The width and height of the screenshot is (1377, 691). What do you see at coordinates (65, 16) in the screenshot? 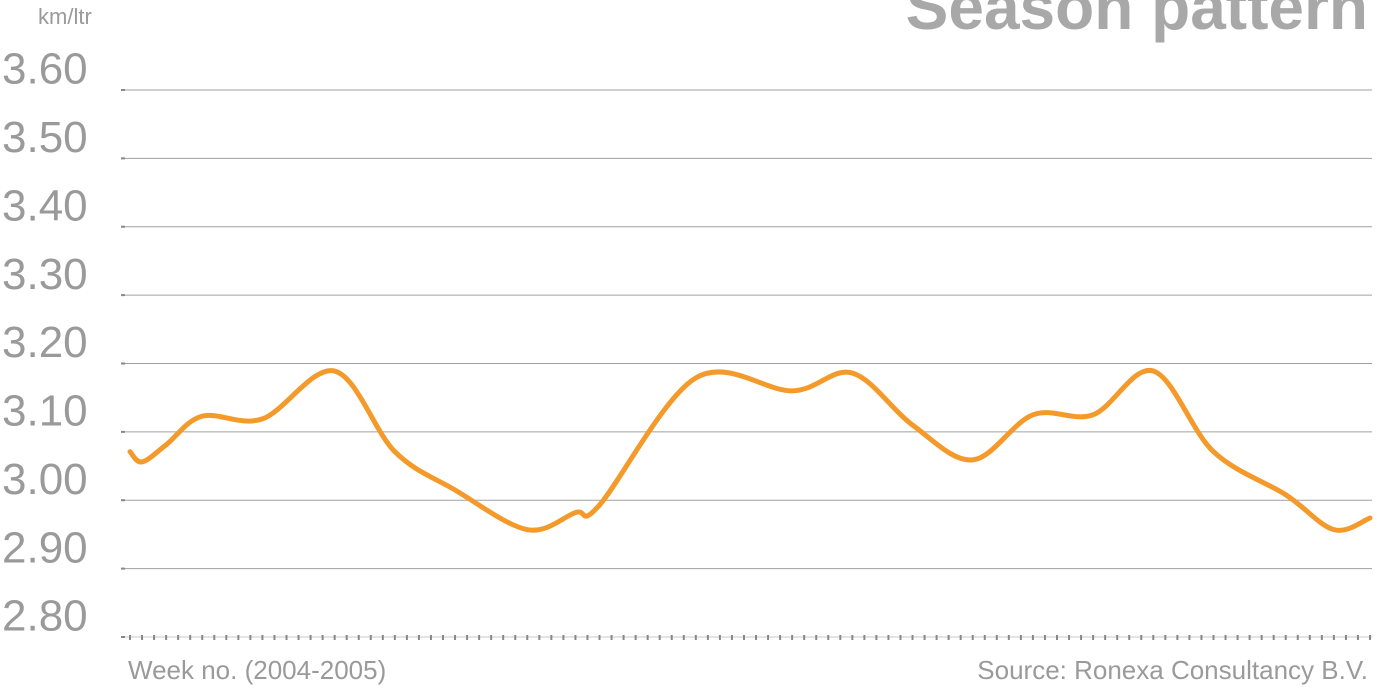
I see `y-axis-label: km/ltr` at bounding box center [65, 16].